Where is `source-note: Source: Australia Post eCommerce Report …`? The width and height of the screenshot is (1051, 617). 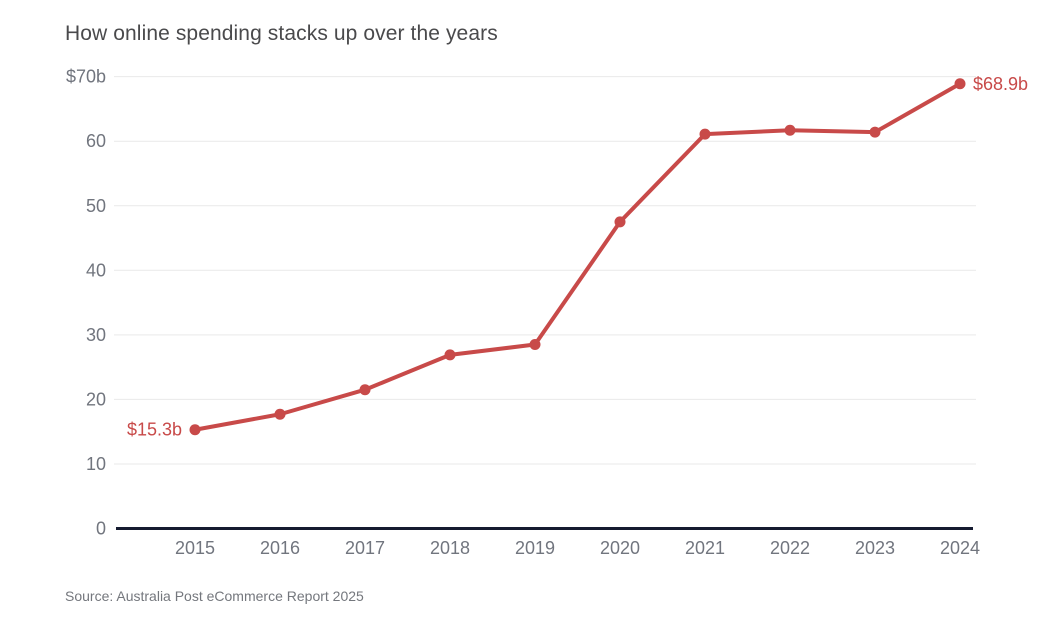
source-note: Source: Australia Post eCommerce Report … is located at coordinates (214, 596).